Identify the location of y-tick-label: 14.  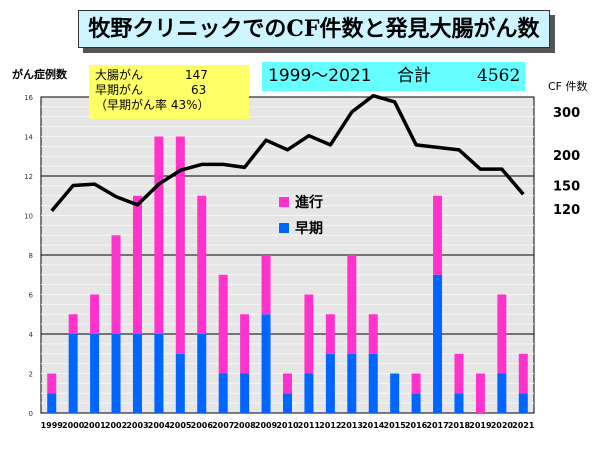
(28, 138).